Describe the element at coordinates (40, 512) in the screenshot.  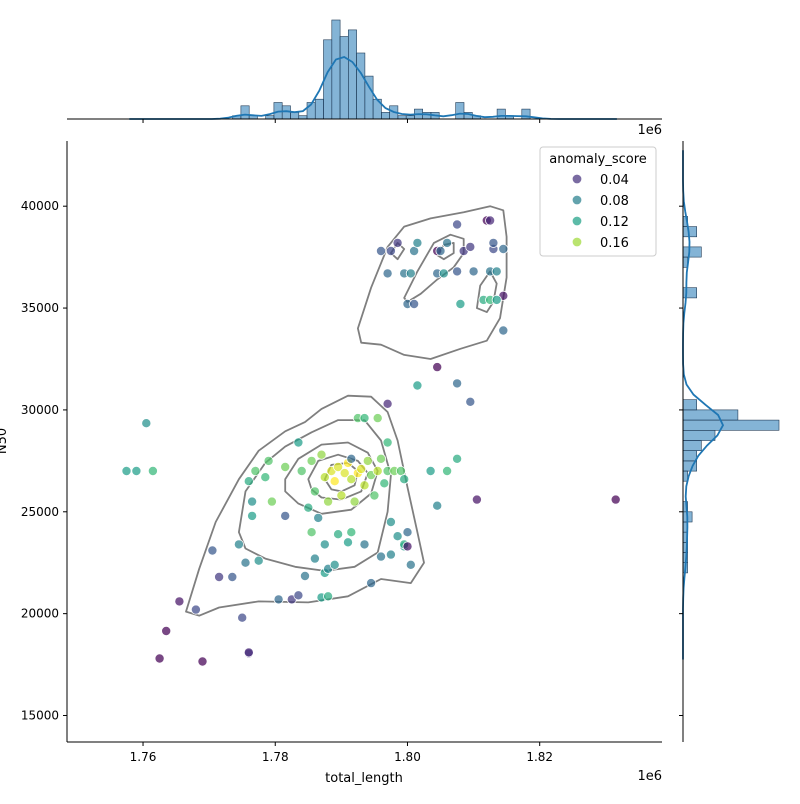
I see `y-tick-label: 25000` at that location.